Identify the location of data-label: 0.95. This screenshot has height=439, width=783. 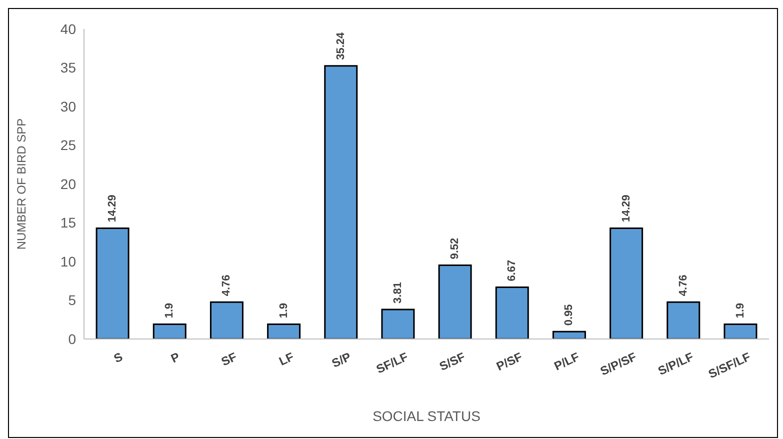
(569, 315).